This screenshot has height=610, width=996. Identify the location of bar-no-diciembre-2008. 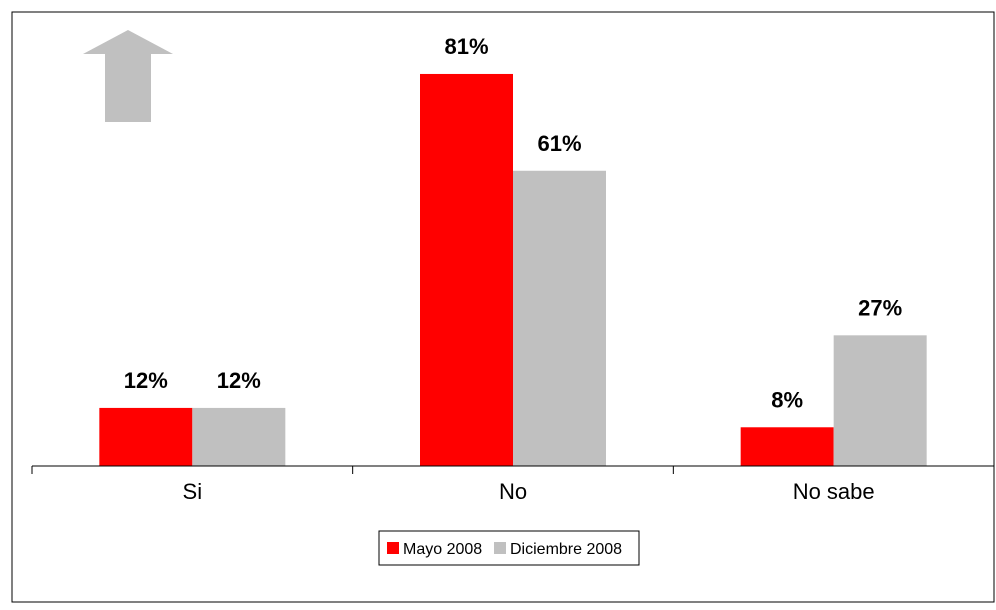
(559, 318).